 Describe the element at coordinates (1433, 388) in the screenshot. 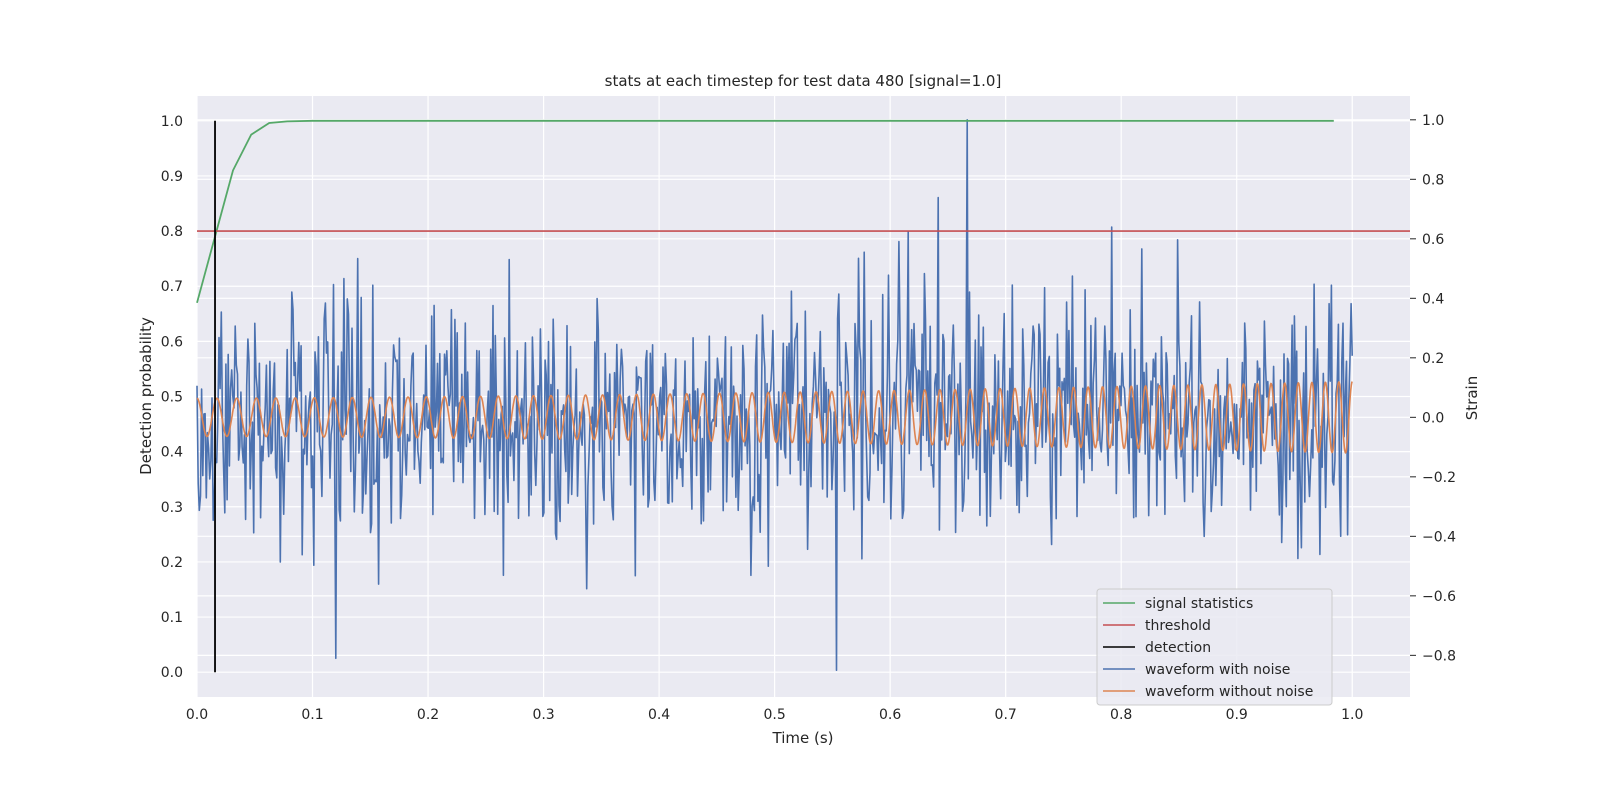

I see `y-right-tick-labels: −0.8 −0.6 −0.4 −0.2 0.0 0.2 0.4 0.6 0.8 1.0` at that location.